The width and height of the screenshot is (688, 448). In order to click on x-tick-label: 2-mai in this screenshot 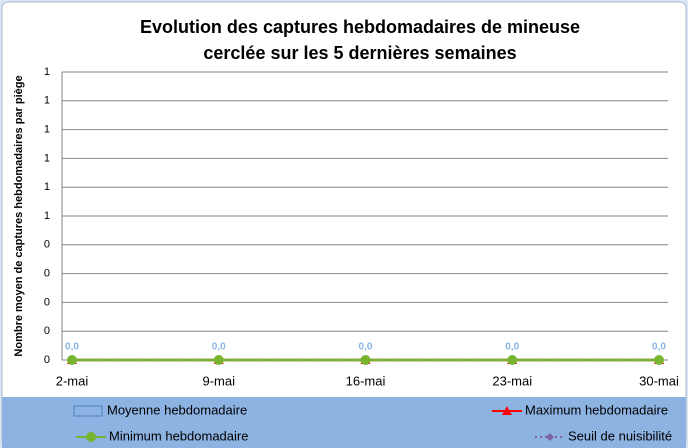, I will do `click(72, 380)`.